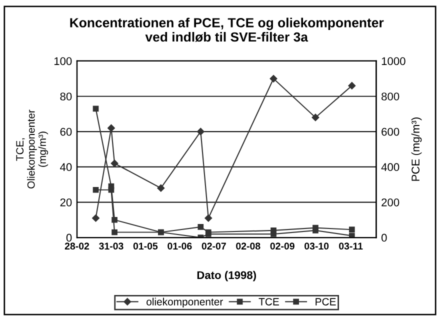  I want to click on x-tick-label: 03-10, so click(316, 246).